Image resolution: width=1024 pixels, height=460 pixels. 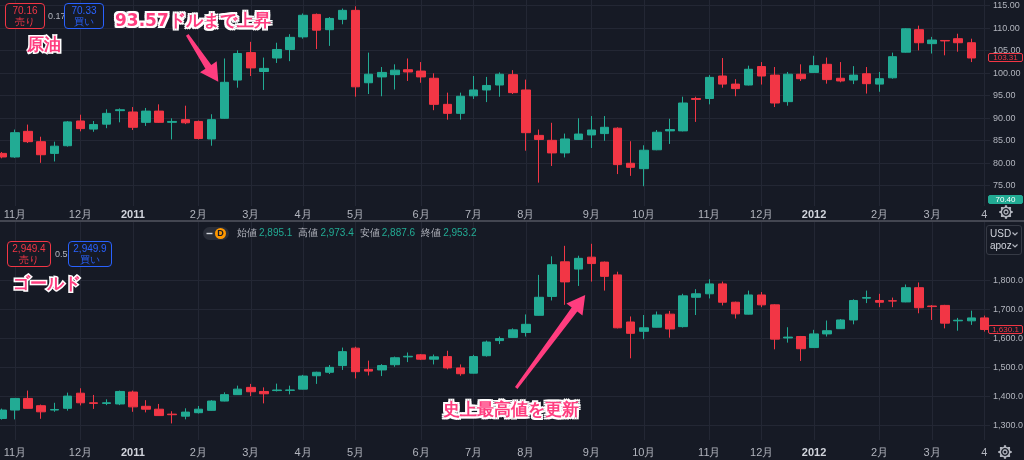 What do you see at coordinates (1004, 117) in the screenshot?
I see `y-tick-label: 90.00` at bounding box center [1004, 117].